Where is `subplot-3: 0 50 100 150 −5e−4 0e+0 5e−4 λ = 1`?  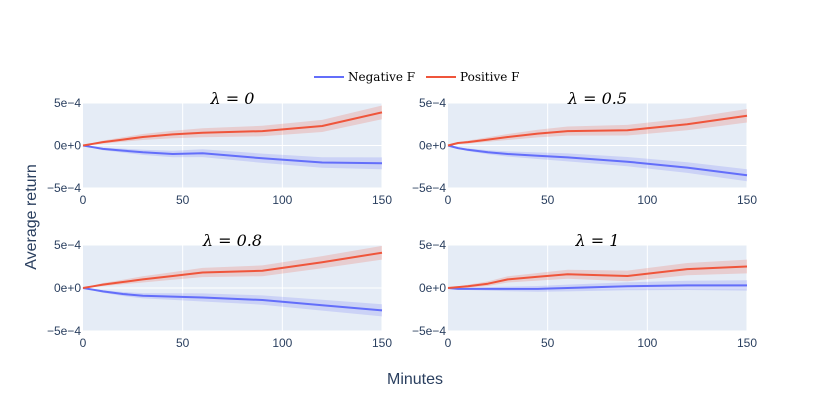 subplot-3: 0 50 100 150 −5e−4 0e+0 5e−4 λ = 1 is located at coordinates (584, 290).